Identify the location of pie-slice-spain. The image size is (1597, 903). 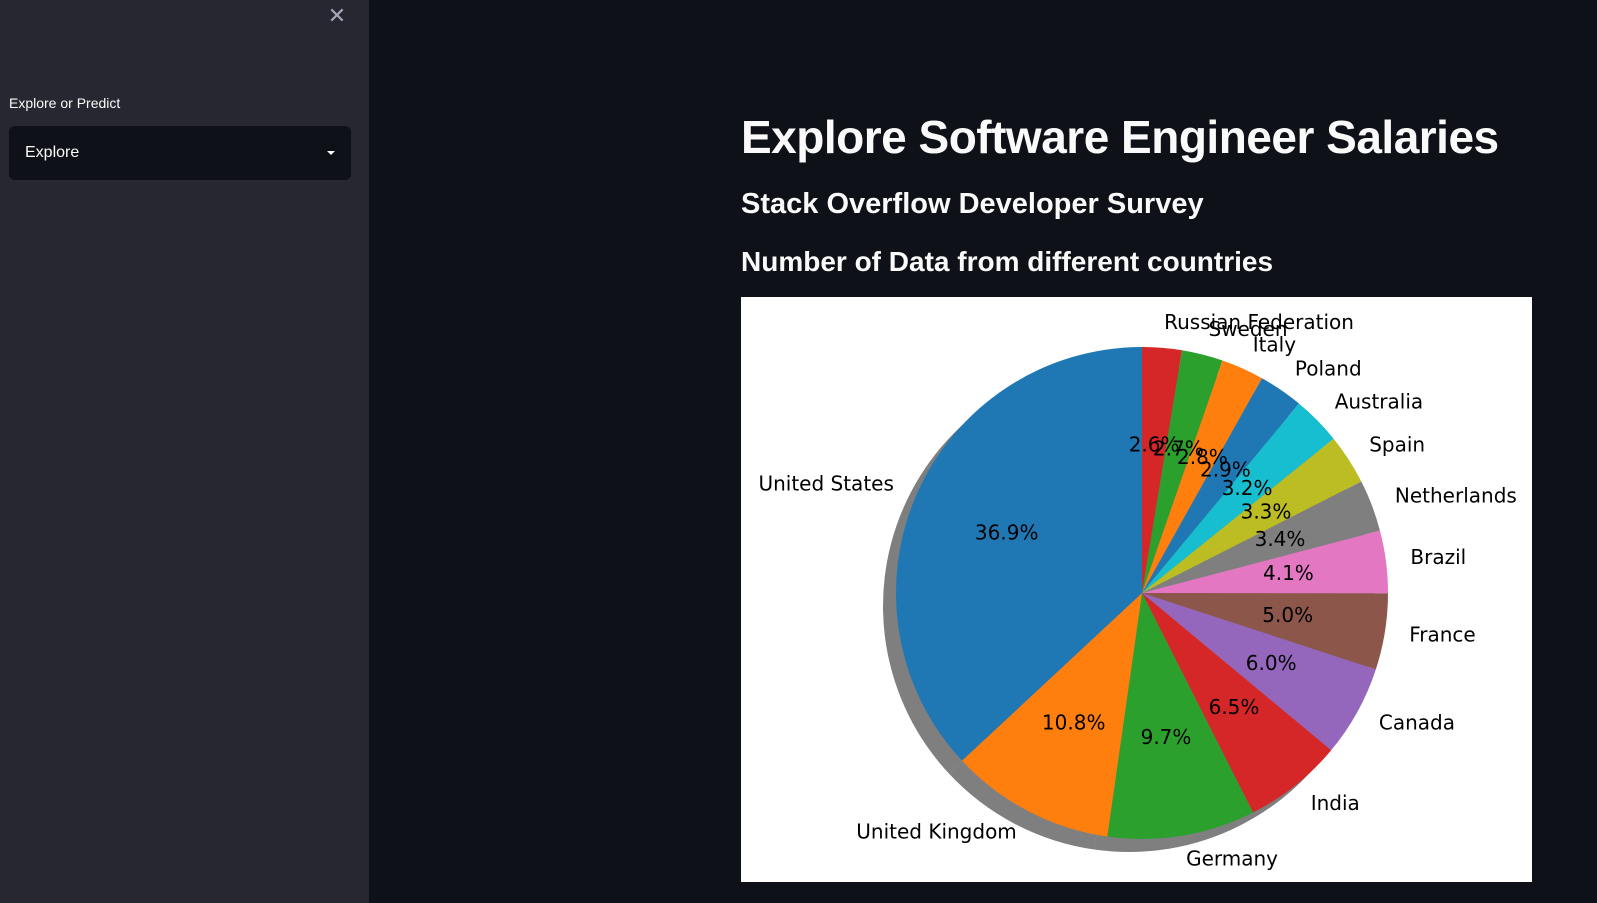
(1252, 515).